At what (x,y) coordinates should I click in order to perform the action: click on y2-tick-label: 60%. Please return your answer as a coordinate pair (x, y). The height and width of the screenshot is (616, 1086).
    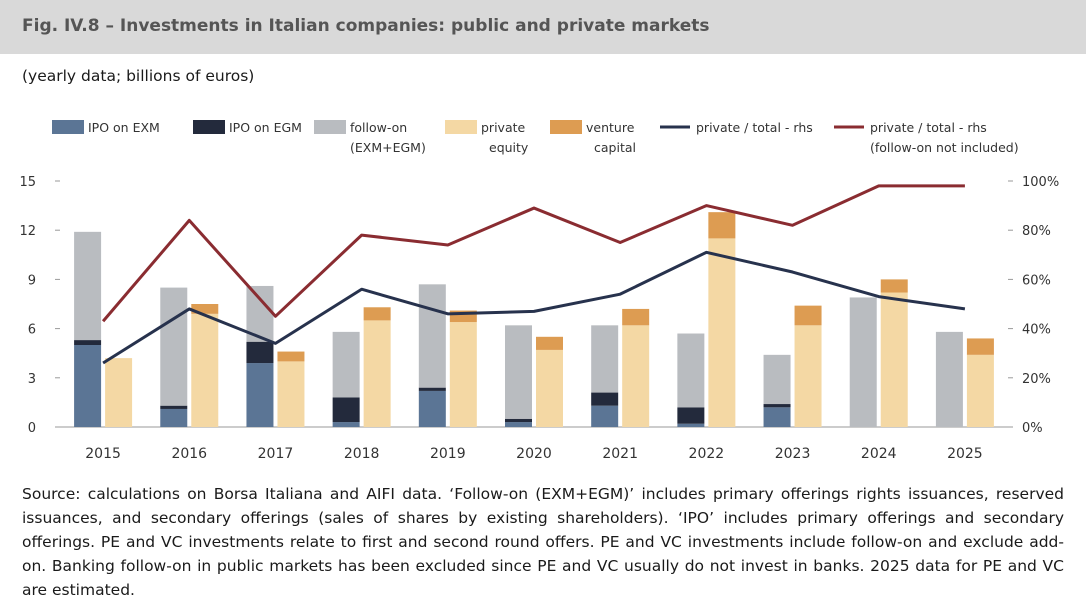
    Looking at the image, I should click on (1036, 280).